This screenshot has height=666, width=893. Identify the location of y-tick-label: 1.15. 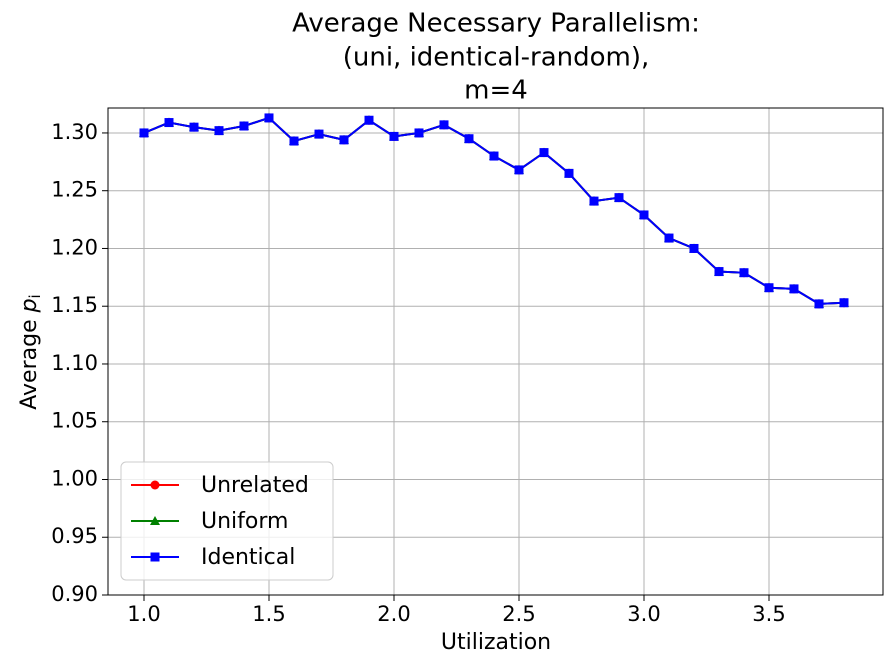
(74, 305).